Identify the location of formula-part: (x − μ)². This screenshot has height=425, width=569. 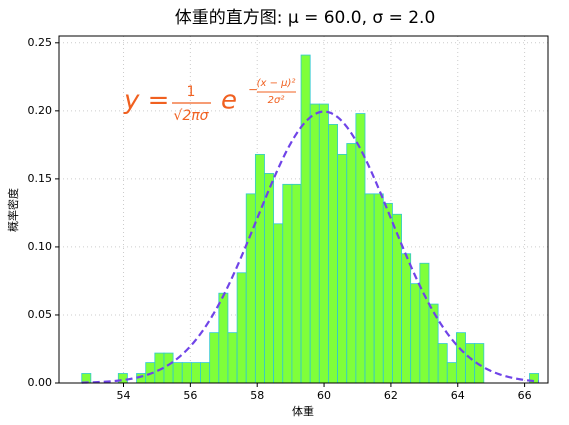
(276, 83).